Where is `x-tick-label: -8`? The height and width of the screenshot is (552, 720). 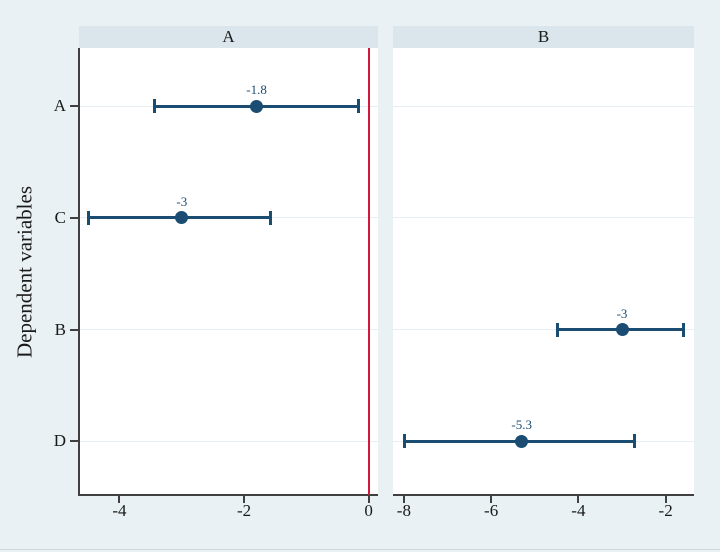
x-tick-label: -8 is located at coordinates (403, 510).